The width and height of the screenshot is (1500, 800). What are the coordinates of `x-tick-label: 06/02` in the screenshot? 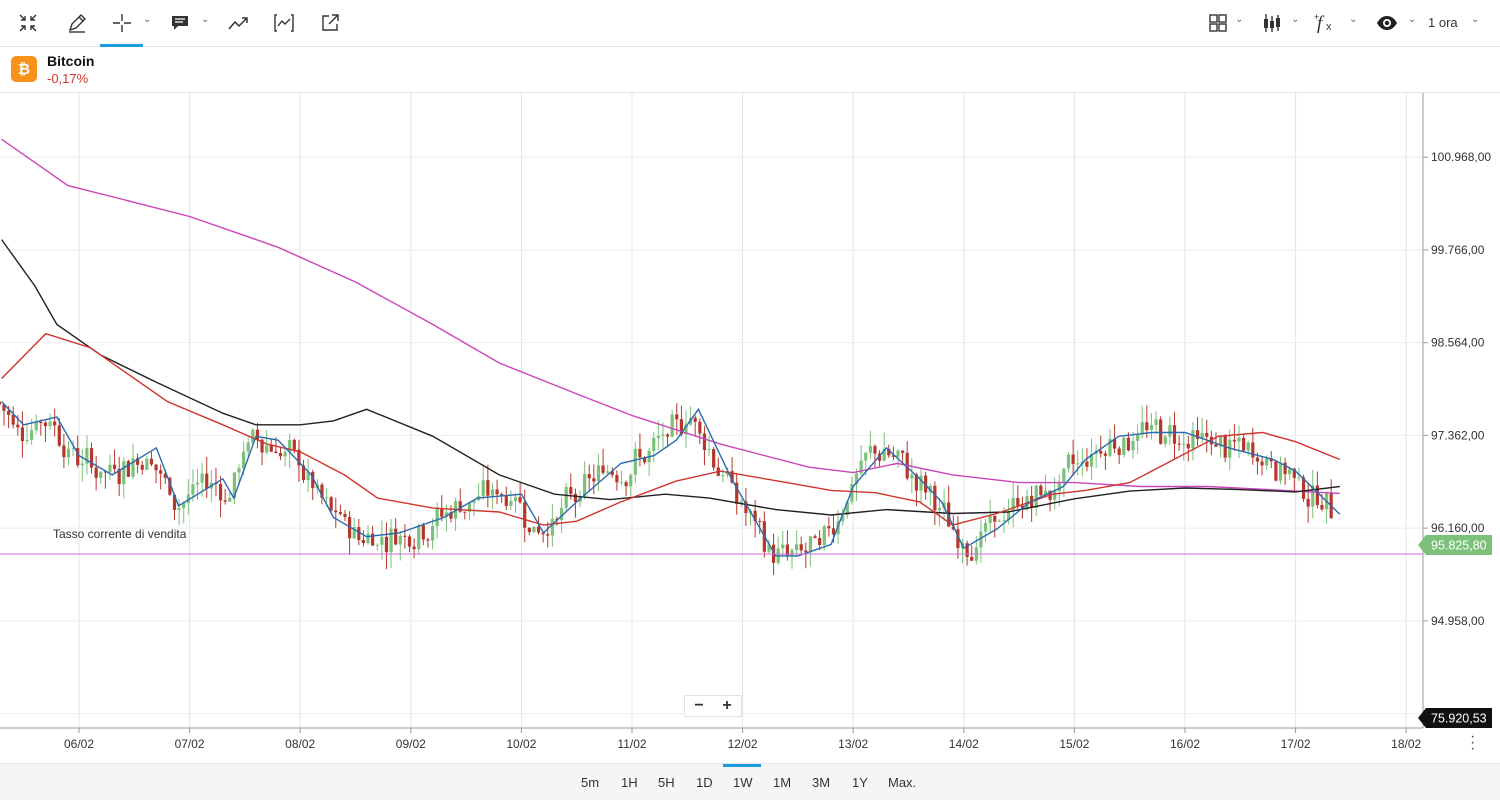 It's located at (79, 744).